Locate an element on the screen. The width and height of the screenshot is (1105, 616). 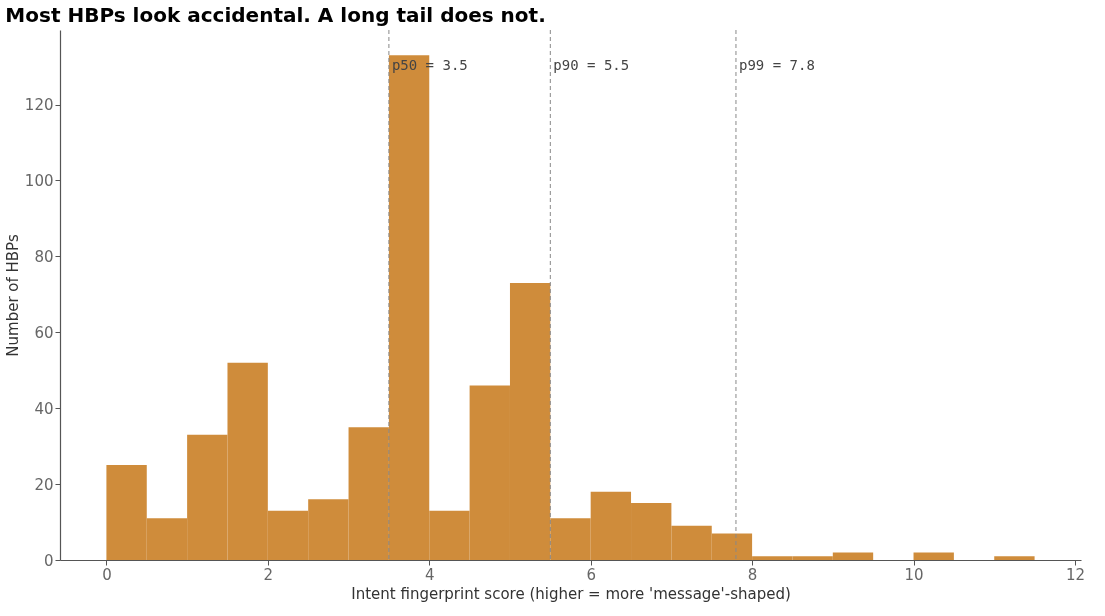
x-tick-label: 6 is located at coordinates (591, 574).